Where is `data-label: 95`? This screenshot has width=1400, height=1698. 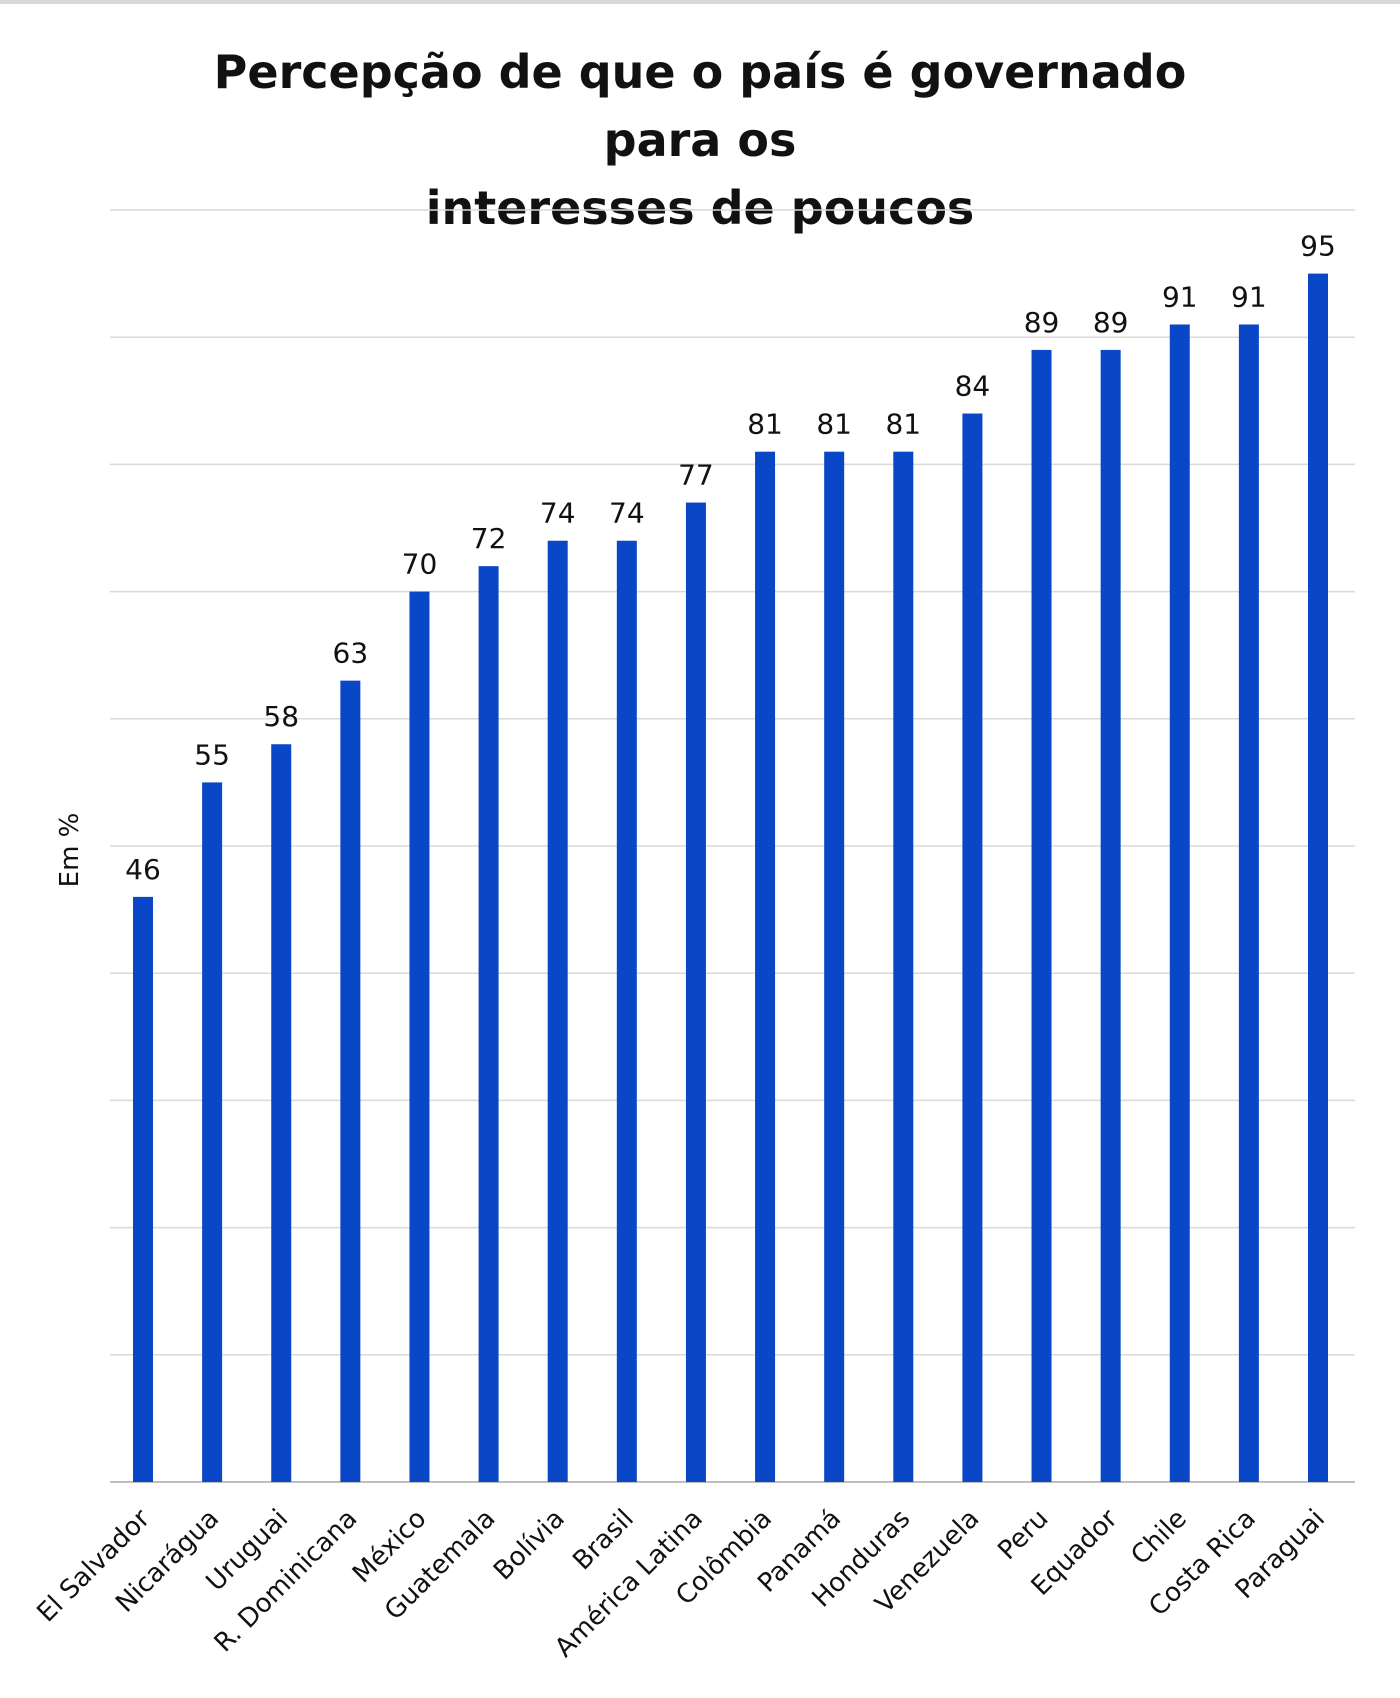 data-label: 95 is located at coordinates (1318, 246).